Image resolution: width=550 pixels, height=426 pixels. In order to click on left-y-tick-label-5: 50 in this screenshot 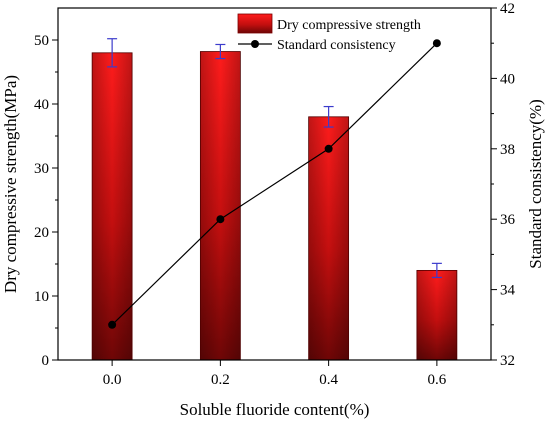, I will do `click(41, 41)`.